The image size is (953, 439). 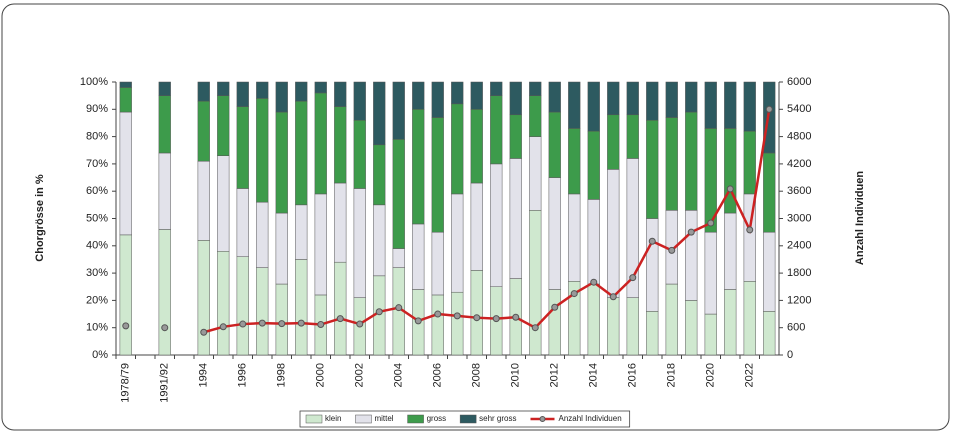 What do you see at coordinates (204, 375) in the screenshot?
I see `x-tick-label: 1994` at bounding box center [204, 375].